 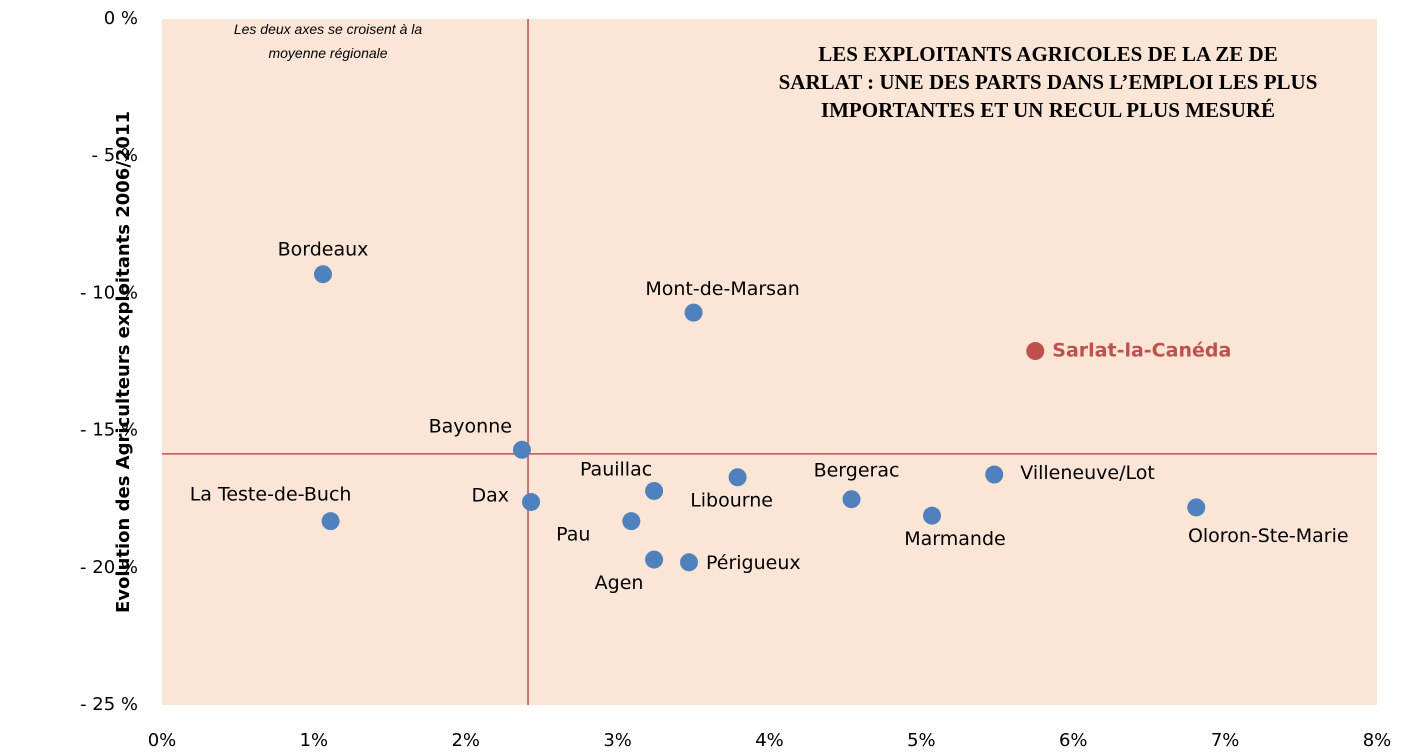 What do you see at coordinates (109, 292) in the screenshot?
I see `y-tick-label: - 10 %` at bounding box center [109, 292].